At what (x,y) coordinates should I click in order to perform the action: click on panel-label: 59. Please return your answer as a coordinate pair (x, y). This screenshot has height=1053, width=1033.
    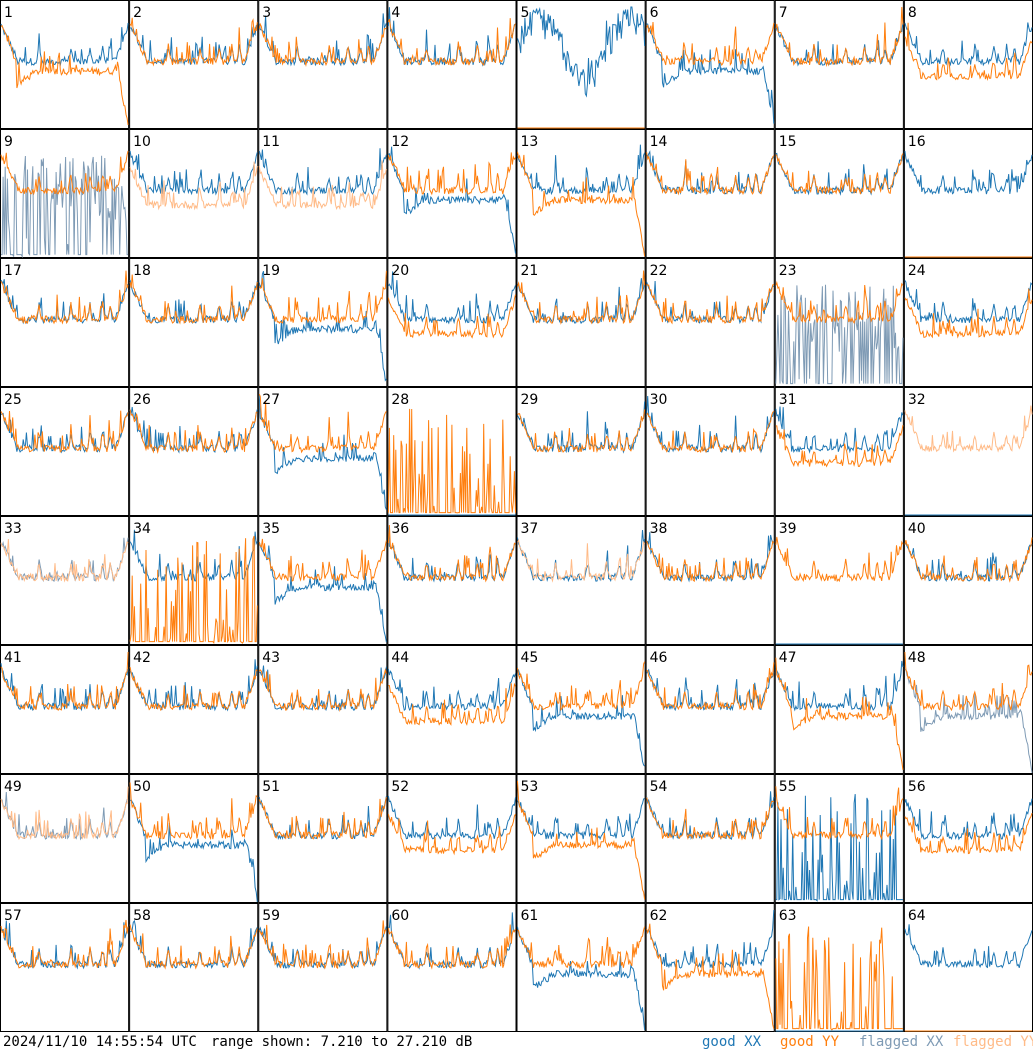
    Looking at the image, I should click on (271, 916).